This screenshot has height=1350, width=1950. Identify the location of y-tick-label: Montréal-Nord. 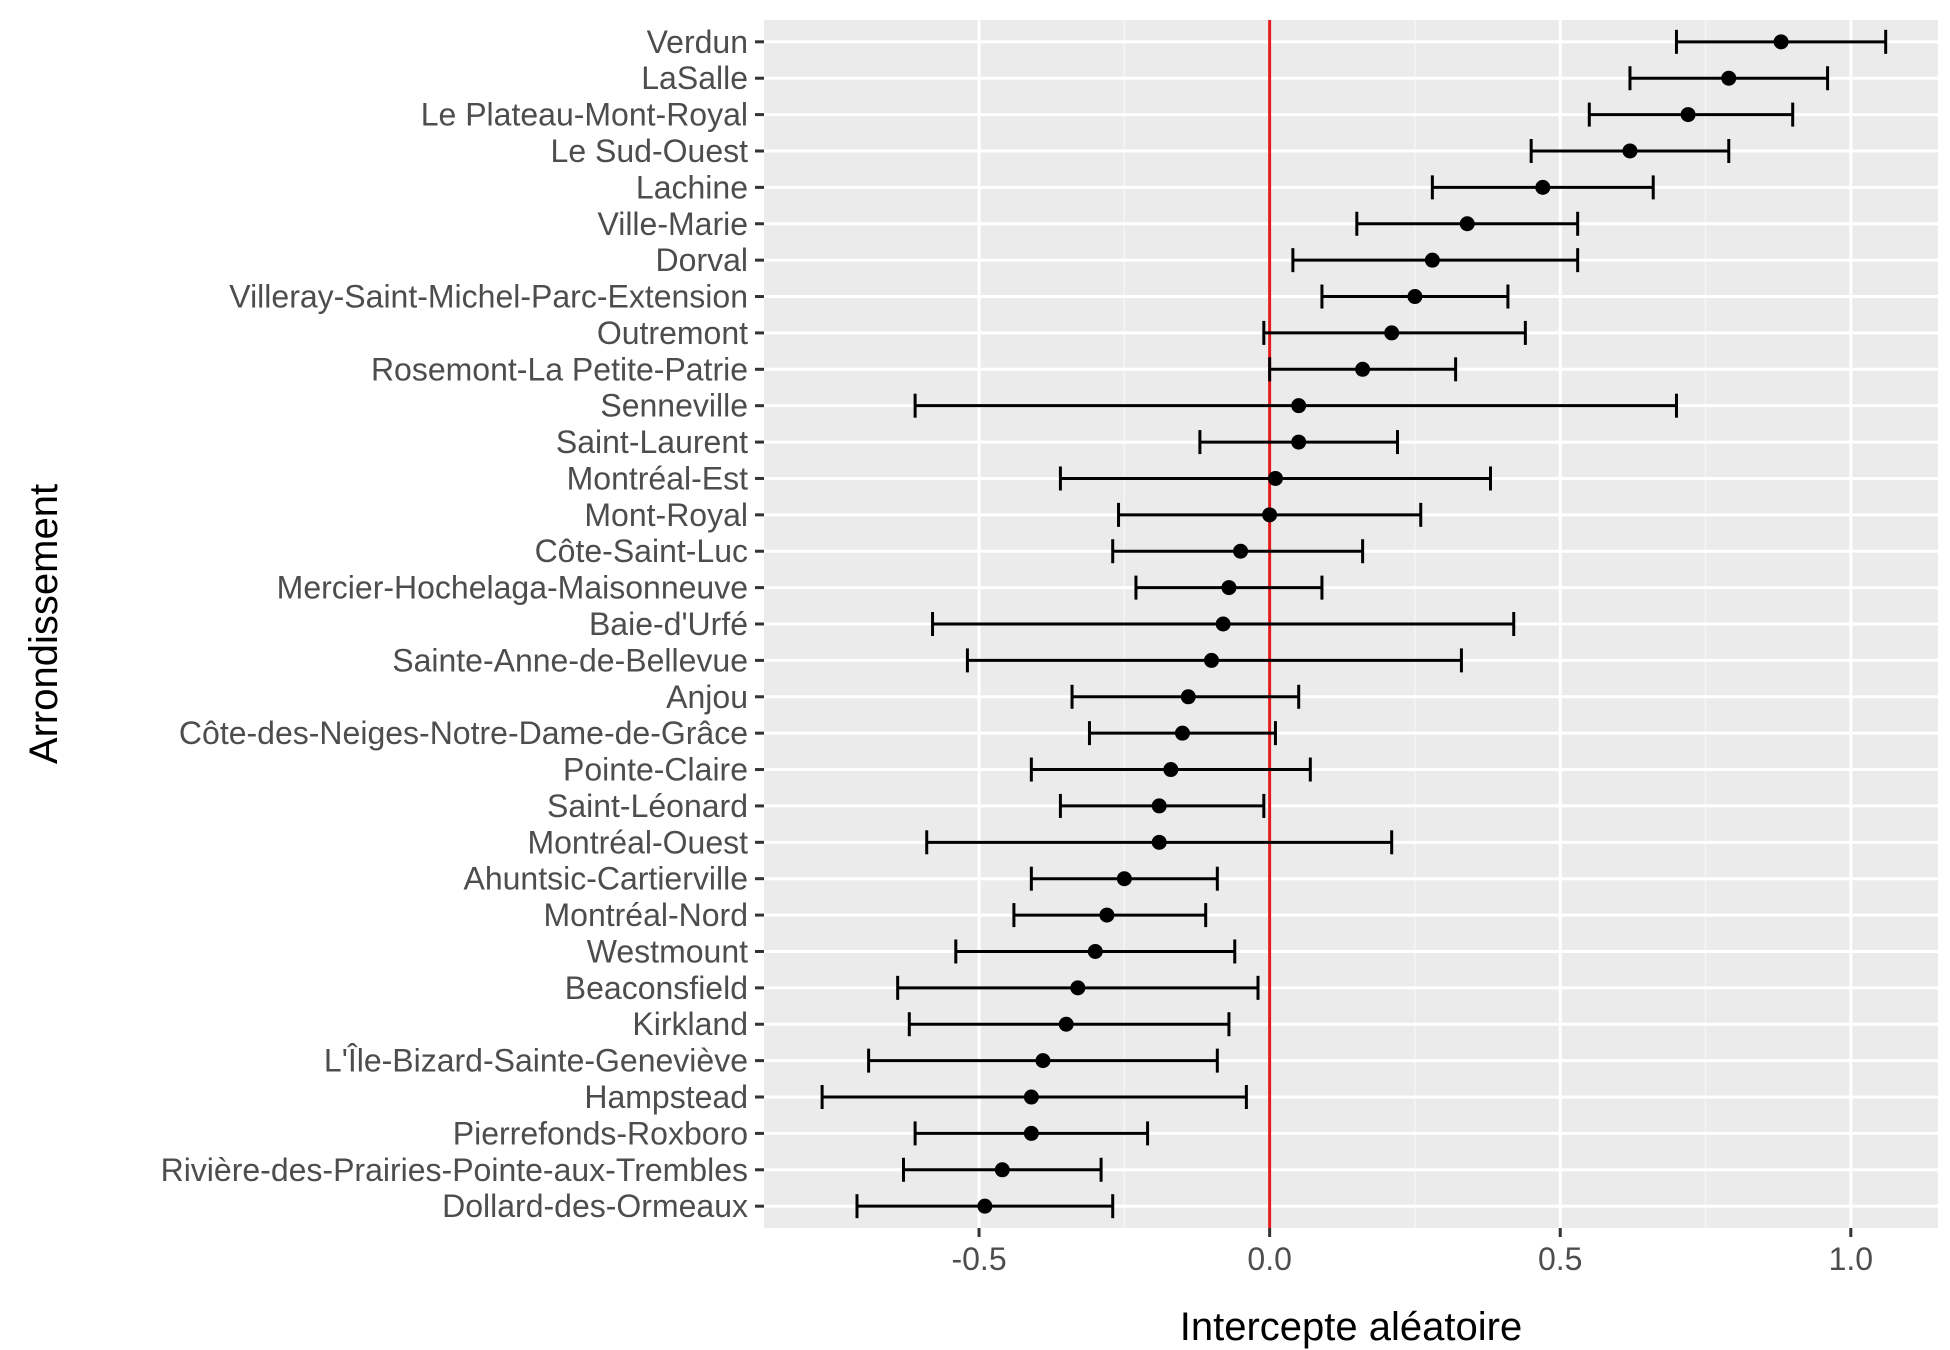
(645, 915).